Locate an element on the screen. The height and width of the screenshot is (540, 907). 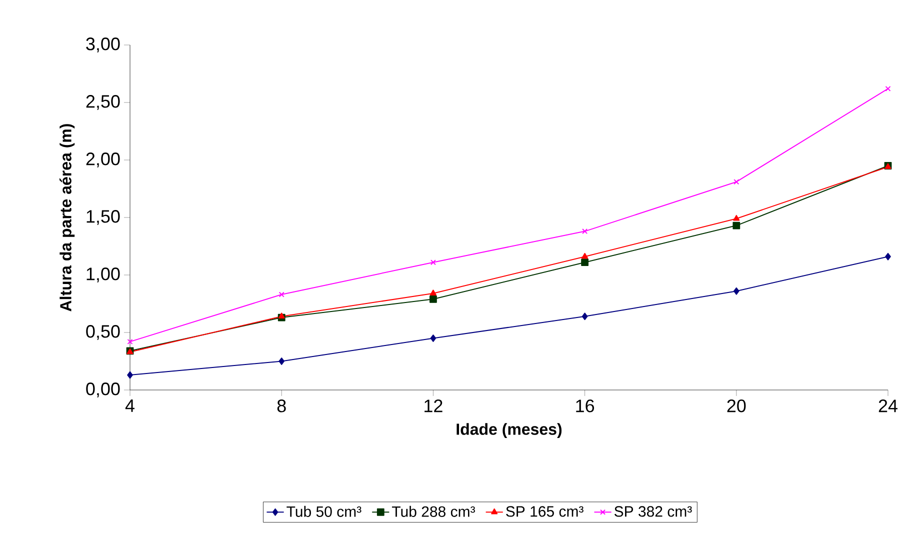
x-tick-label: 16 is located at coordinates (585, 406).